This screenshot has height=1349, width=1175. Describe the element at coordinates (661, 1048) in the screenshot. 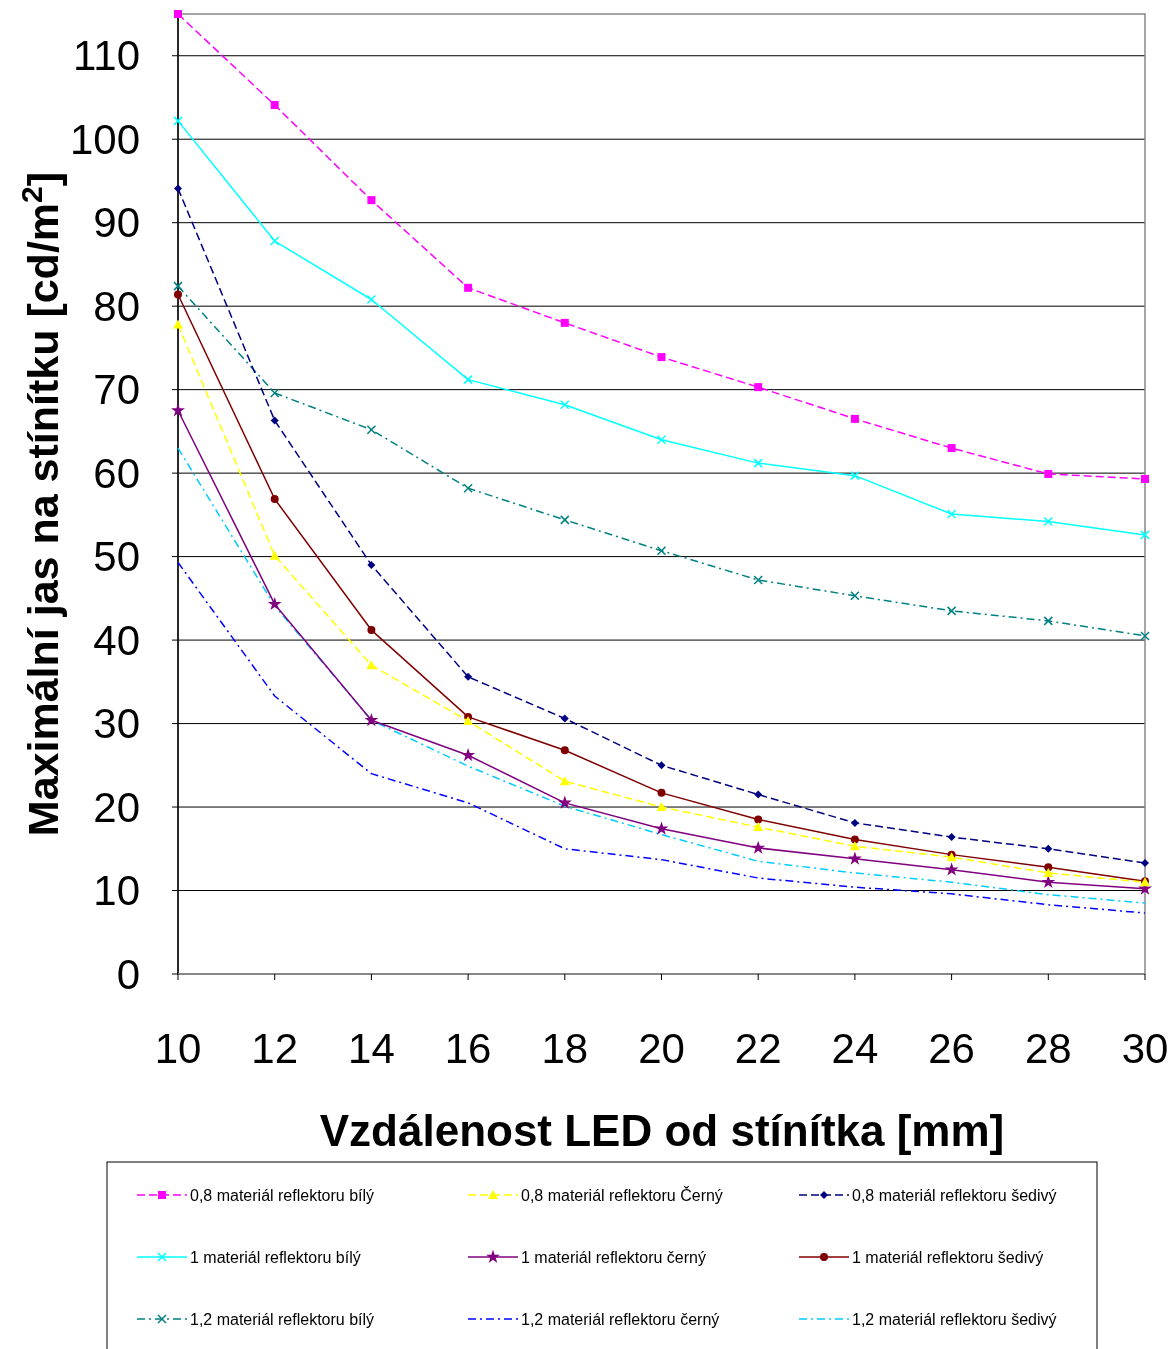

I see `x-tick-label: 20` at that location.